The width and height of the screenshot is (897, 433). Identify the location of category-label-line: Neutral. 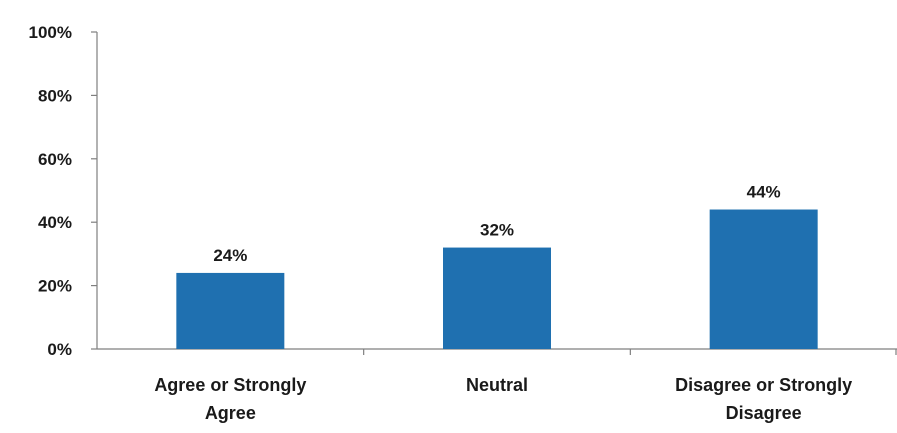
(497, 385).